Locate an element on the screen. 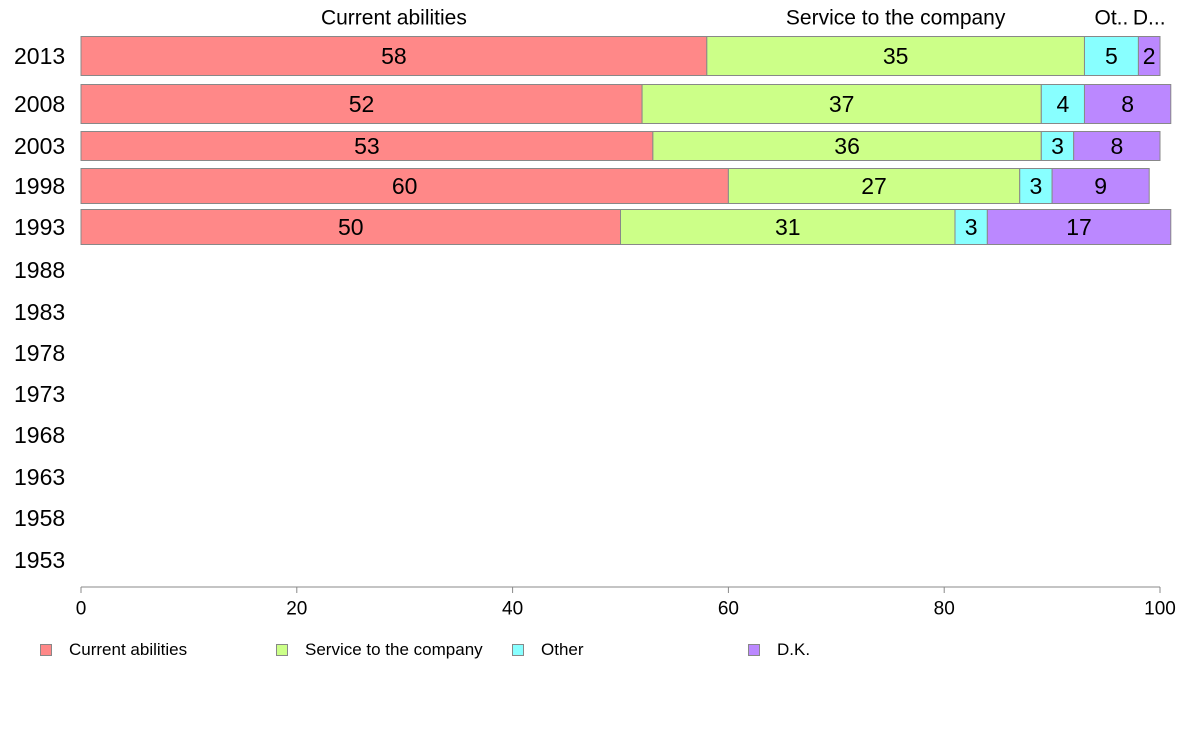 Image resolution: width=1188 pixels, height=736 pixels. data-label-d-k-1993: 17 is located at coordinates (1079, 227).